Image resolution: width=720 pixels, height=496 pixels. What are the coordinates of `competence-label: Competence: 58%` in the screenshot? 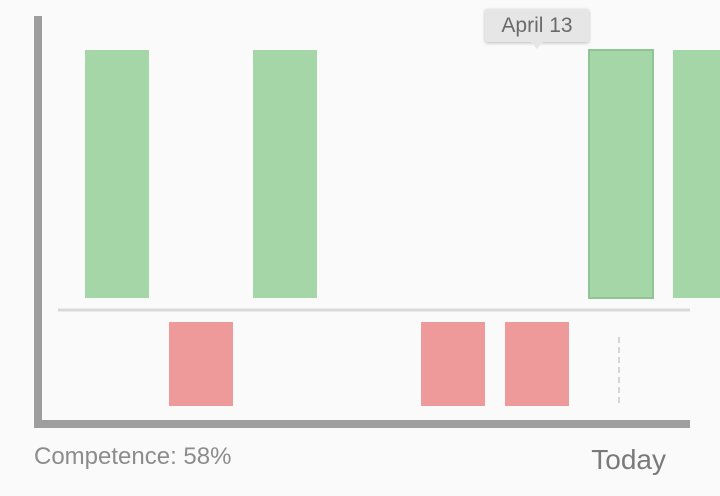 It's located at (133, 456).